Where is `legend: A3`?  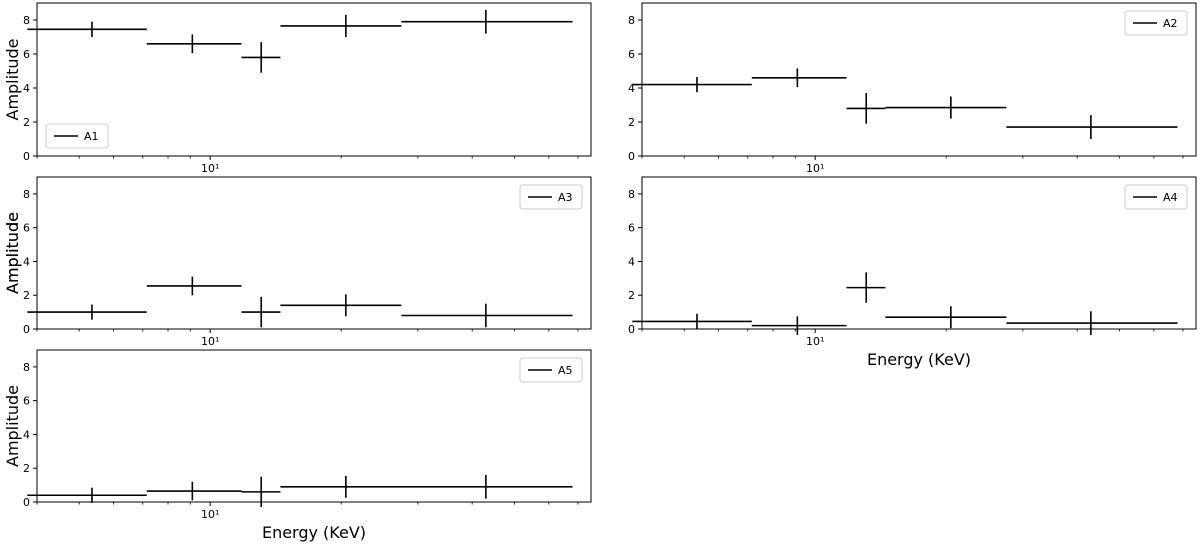
legend: A3 is located at coordinates (551, 197).